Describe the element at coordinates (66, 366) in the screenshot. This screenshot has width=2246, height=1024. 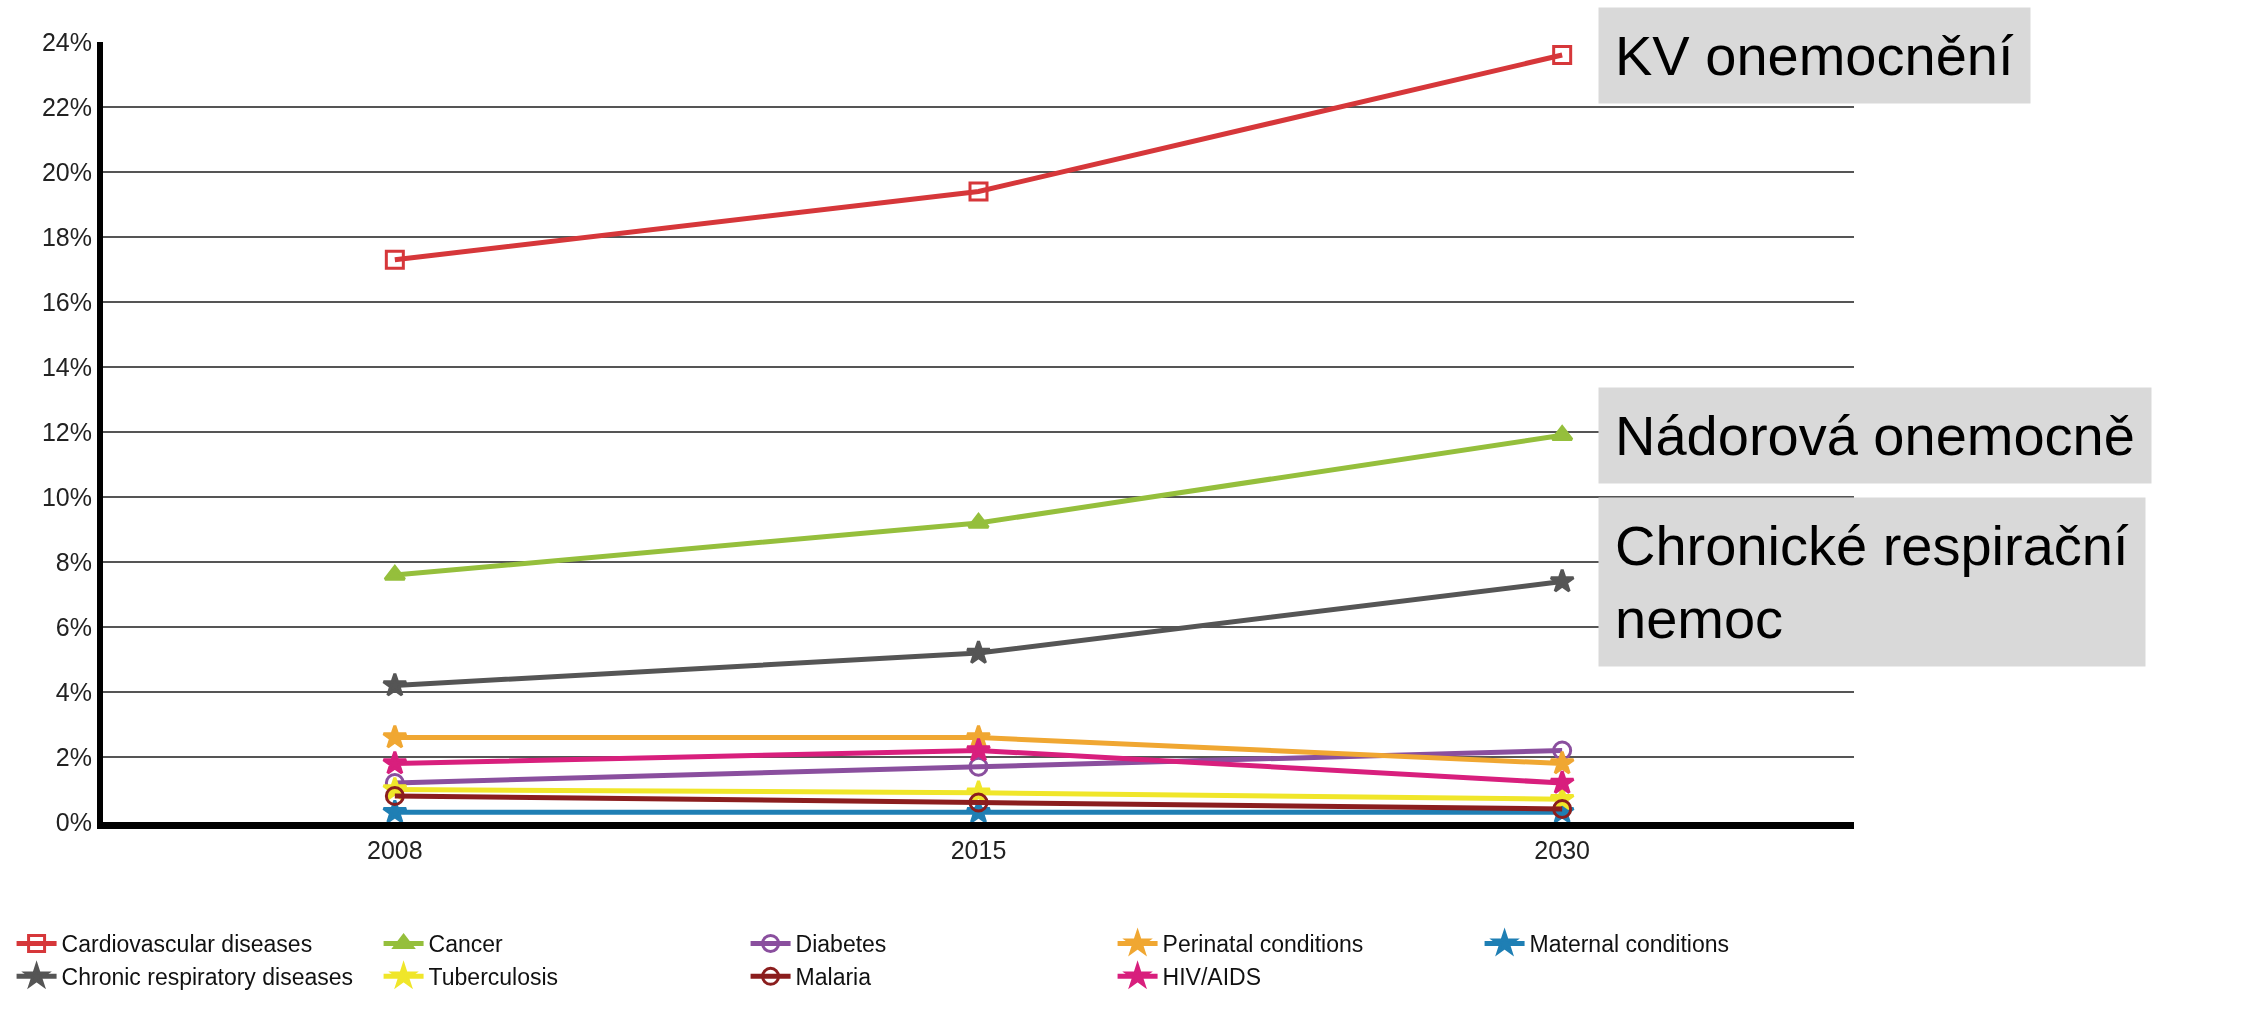
I see `y-tick-label: 14%` at that location.